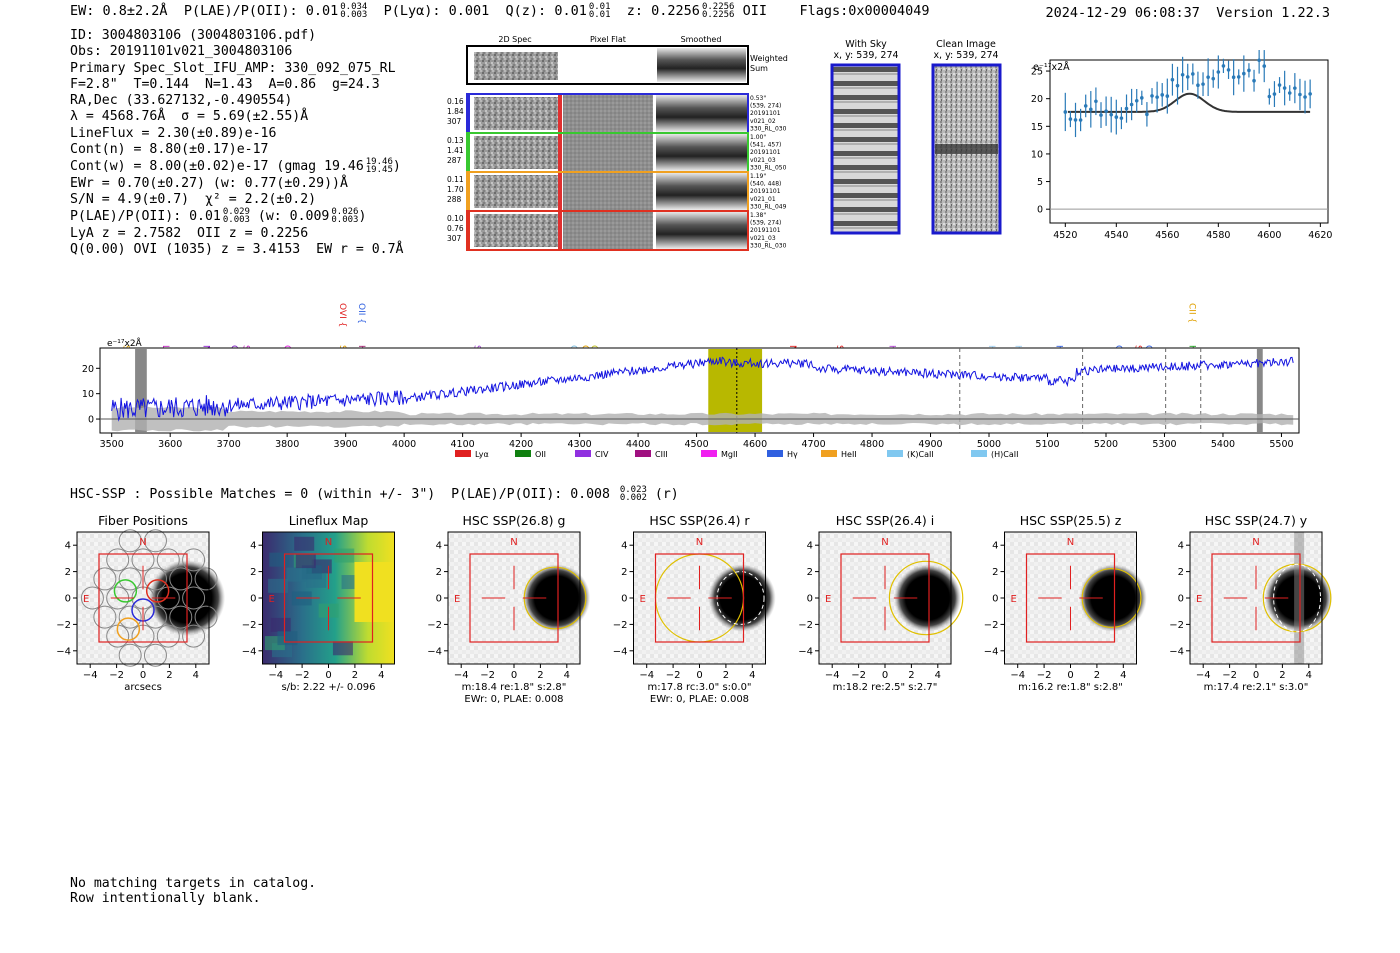 The height and width of the screenshot is (953, 1400). Describe the element at coordinates (173, 133) in the screenshot. I see `info-lineflux: LineFlux = 2.30(±0.89)e-16` at that location.